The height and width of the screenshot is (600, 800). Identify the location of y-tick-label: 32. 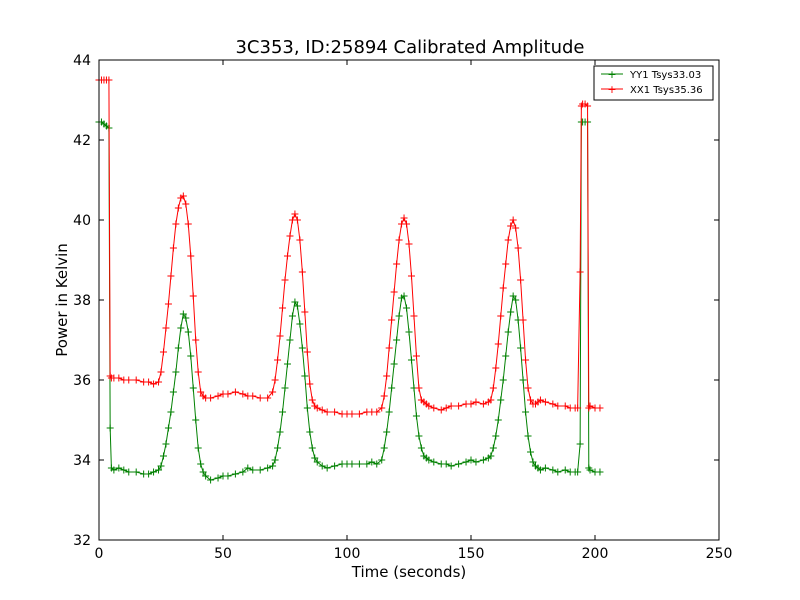
(82, 541).